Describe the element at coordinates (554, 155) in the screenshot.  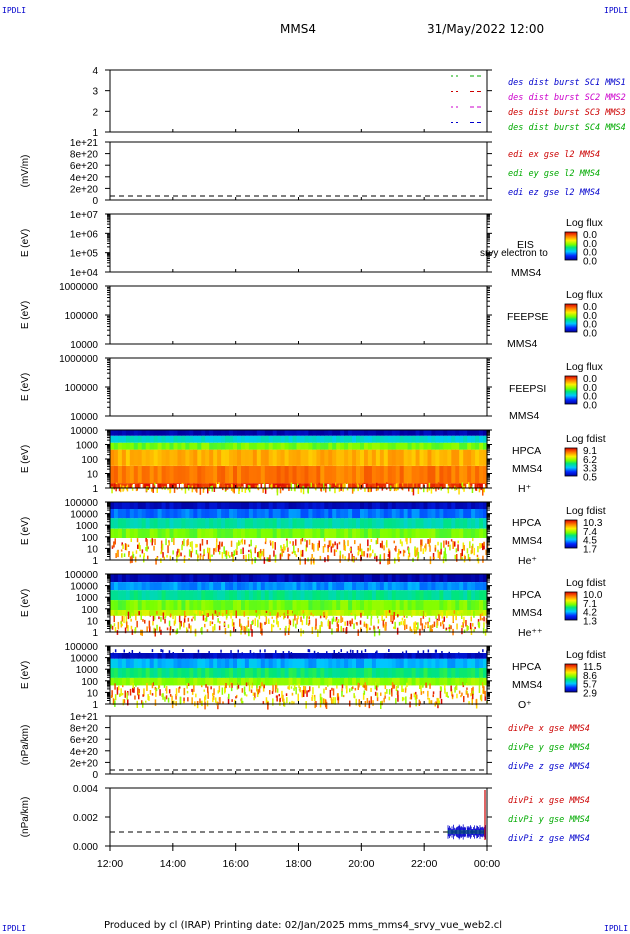
I see `p2-legend-entry: edi ex gse l2 MMS4` at that location.